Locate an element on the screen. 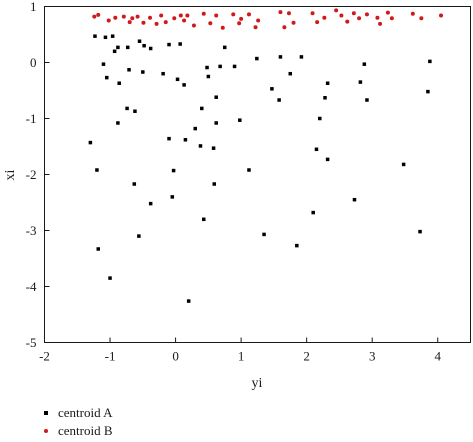  x-tick-label: 4 is located at coordinates (437, 356).